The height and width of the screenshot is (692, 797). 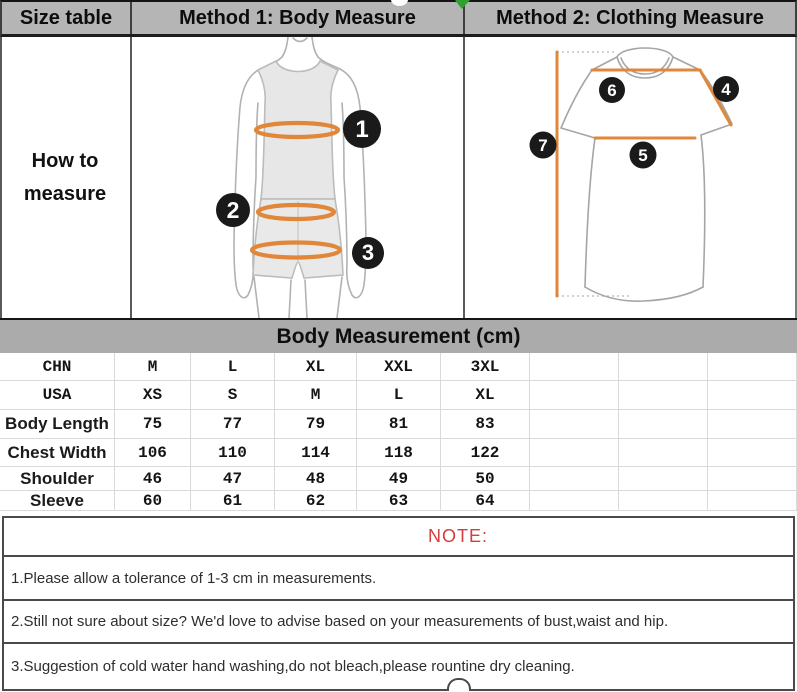 What do you see at coordinates (485, 479) in the screenshot?
I see `size-cell: 50` at bounding box center [485, 479].